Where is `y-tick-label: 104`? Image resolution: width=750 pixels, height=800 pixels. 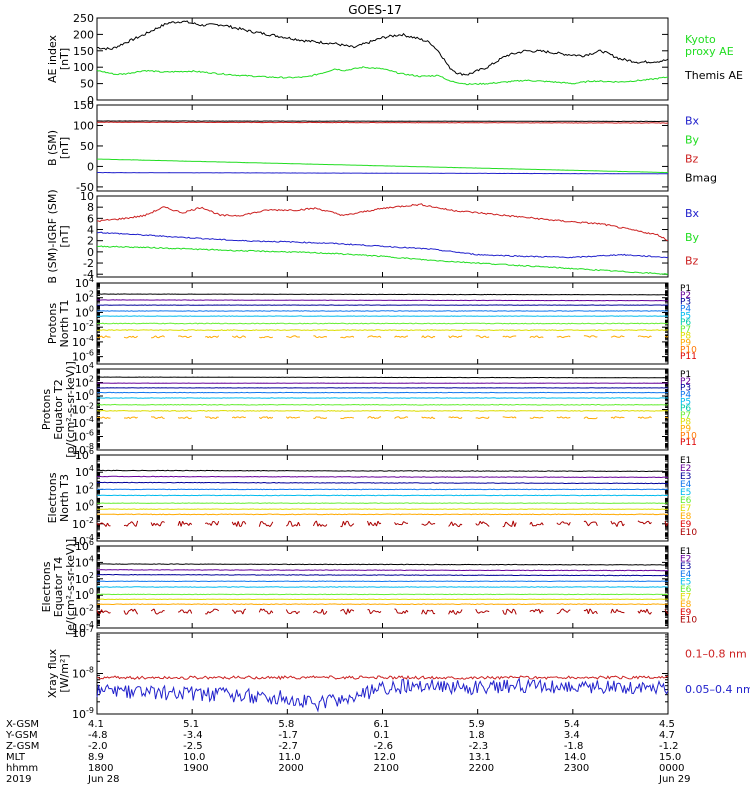
y-tick-label: 104 is located at coordinates (84, 471).